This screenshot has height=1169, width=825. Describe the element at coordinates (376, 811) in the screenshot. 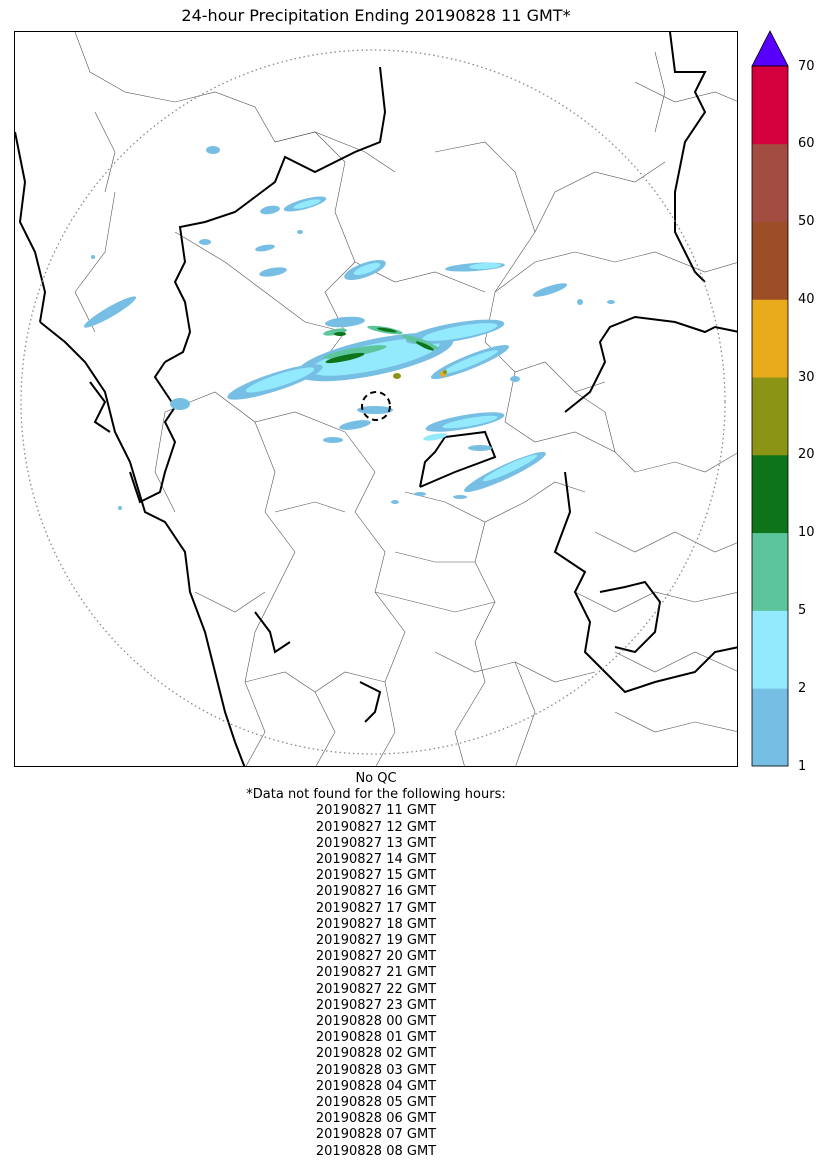

I see `missing-hour-item: 20190827 11 GMT` at that location.